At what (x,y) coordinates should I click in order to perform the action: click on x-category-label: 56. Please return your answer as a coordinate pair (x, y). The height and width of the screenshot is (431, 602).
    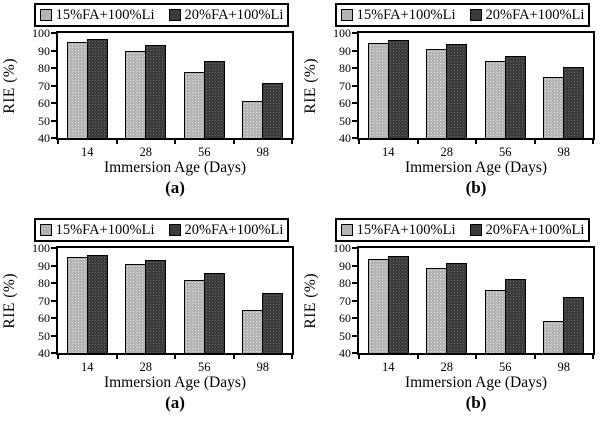
    Looking at the image, I should click on (505, 152).